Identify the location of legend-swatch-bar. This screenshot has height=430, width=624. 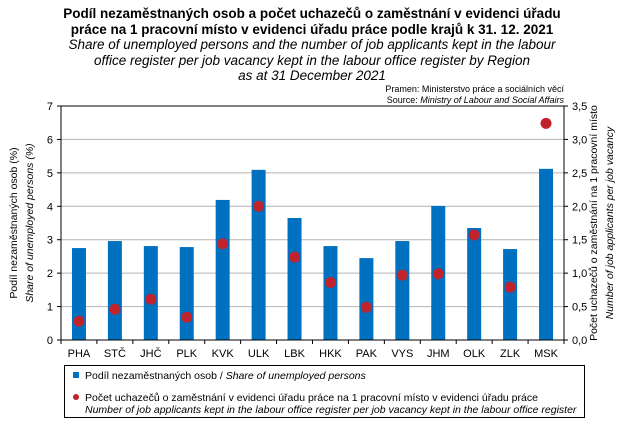
(76, 375).